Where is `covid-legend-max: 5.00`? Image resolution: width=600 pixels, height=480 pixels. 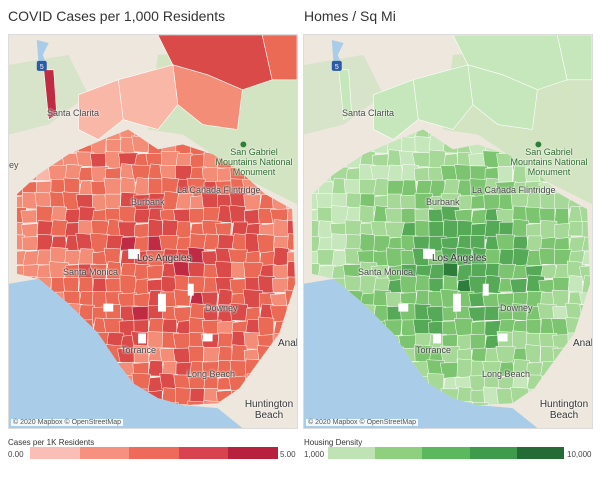
covid-legend-max: 5.00 is located at coordinates (288, 454).